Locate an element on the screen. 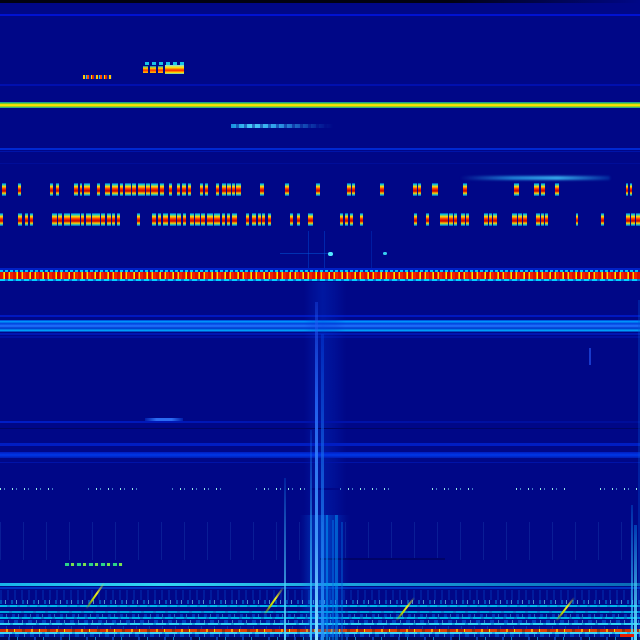 This screenshot has width=640, height=640. hot-block-a is located at coordinates (145, 69).